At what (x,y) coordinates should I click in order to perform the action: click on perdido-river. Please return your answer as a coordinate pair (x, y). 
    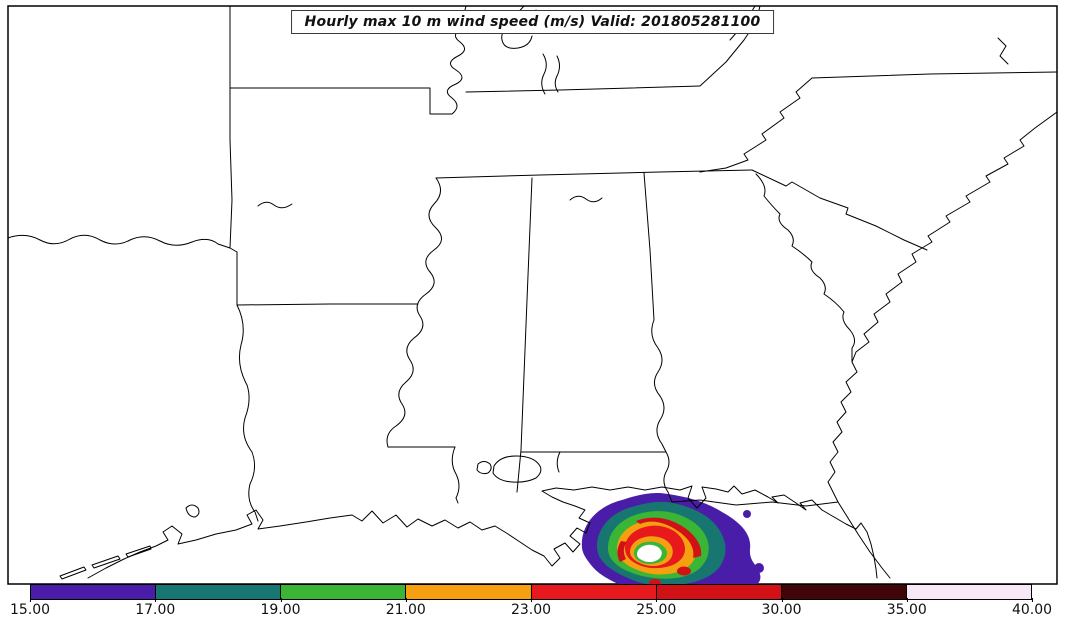
    Looking at the image, I should click on (558, 462).